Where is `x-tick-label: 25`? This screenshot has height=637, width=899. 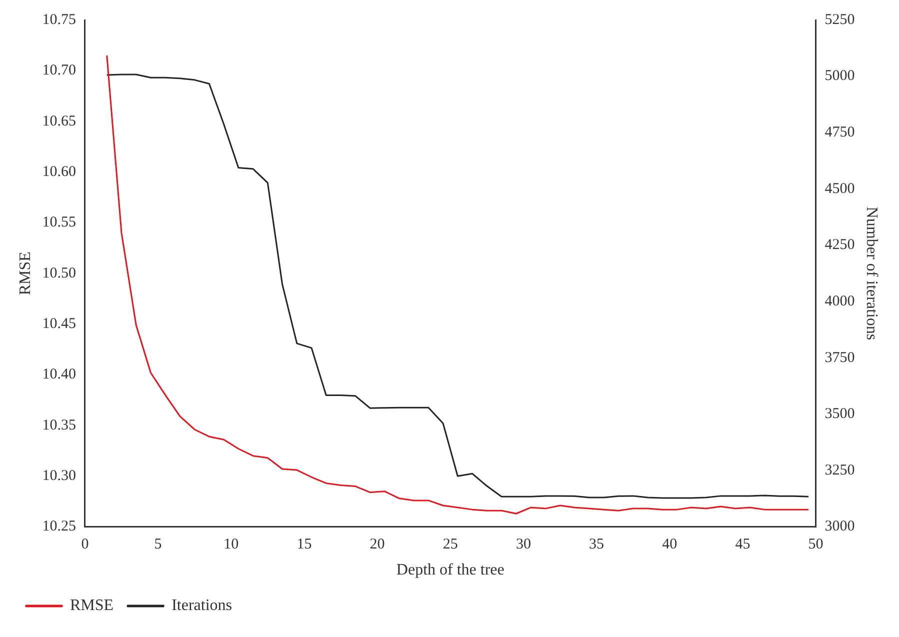
x-tick-label: 25 is located at coordinates (450, 544).